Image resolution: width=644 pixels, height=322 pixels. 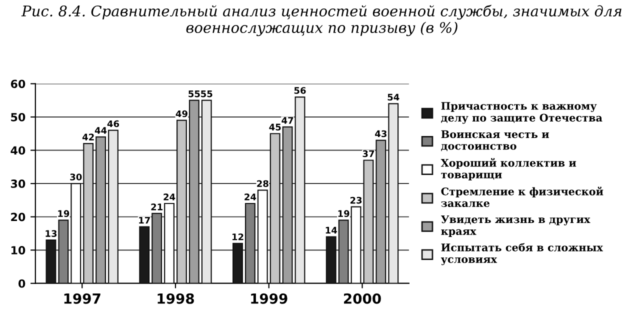 What do you see at coordinates (18, 184) in the screenshot?
I see `y-tick-label: 30` at bounding box center [18, 184].